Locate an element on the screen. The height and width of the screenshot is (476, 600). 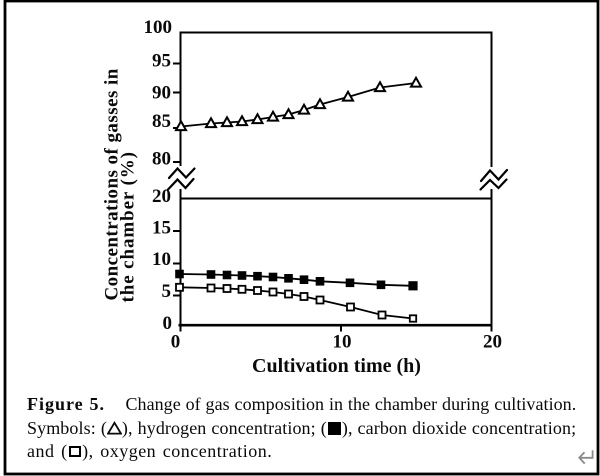
svg-text: Cultivation time (h) is located at coordinates (336, 366).